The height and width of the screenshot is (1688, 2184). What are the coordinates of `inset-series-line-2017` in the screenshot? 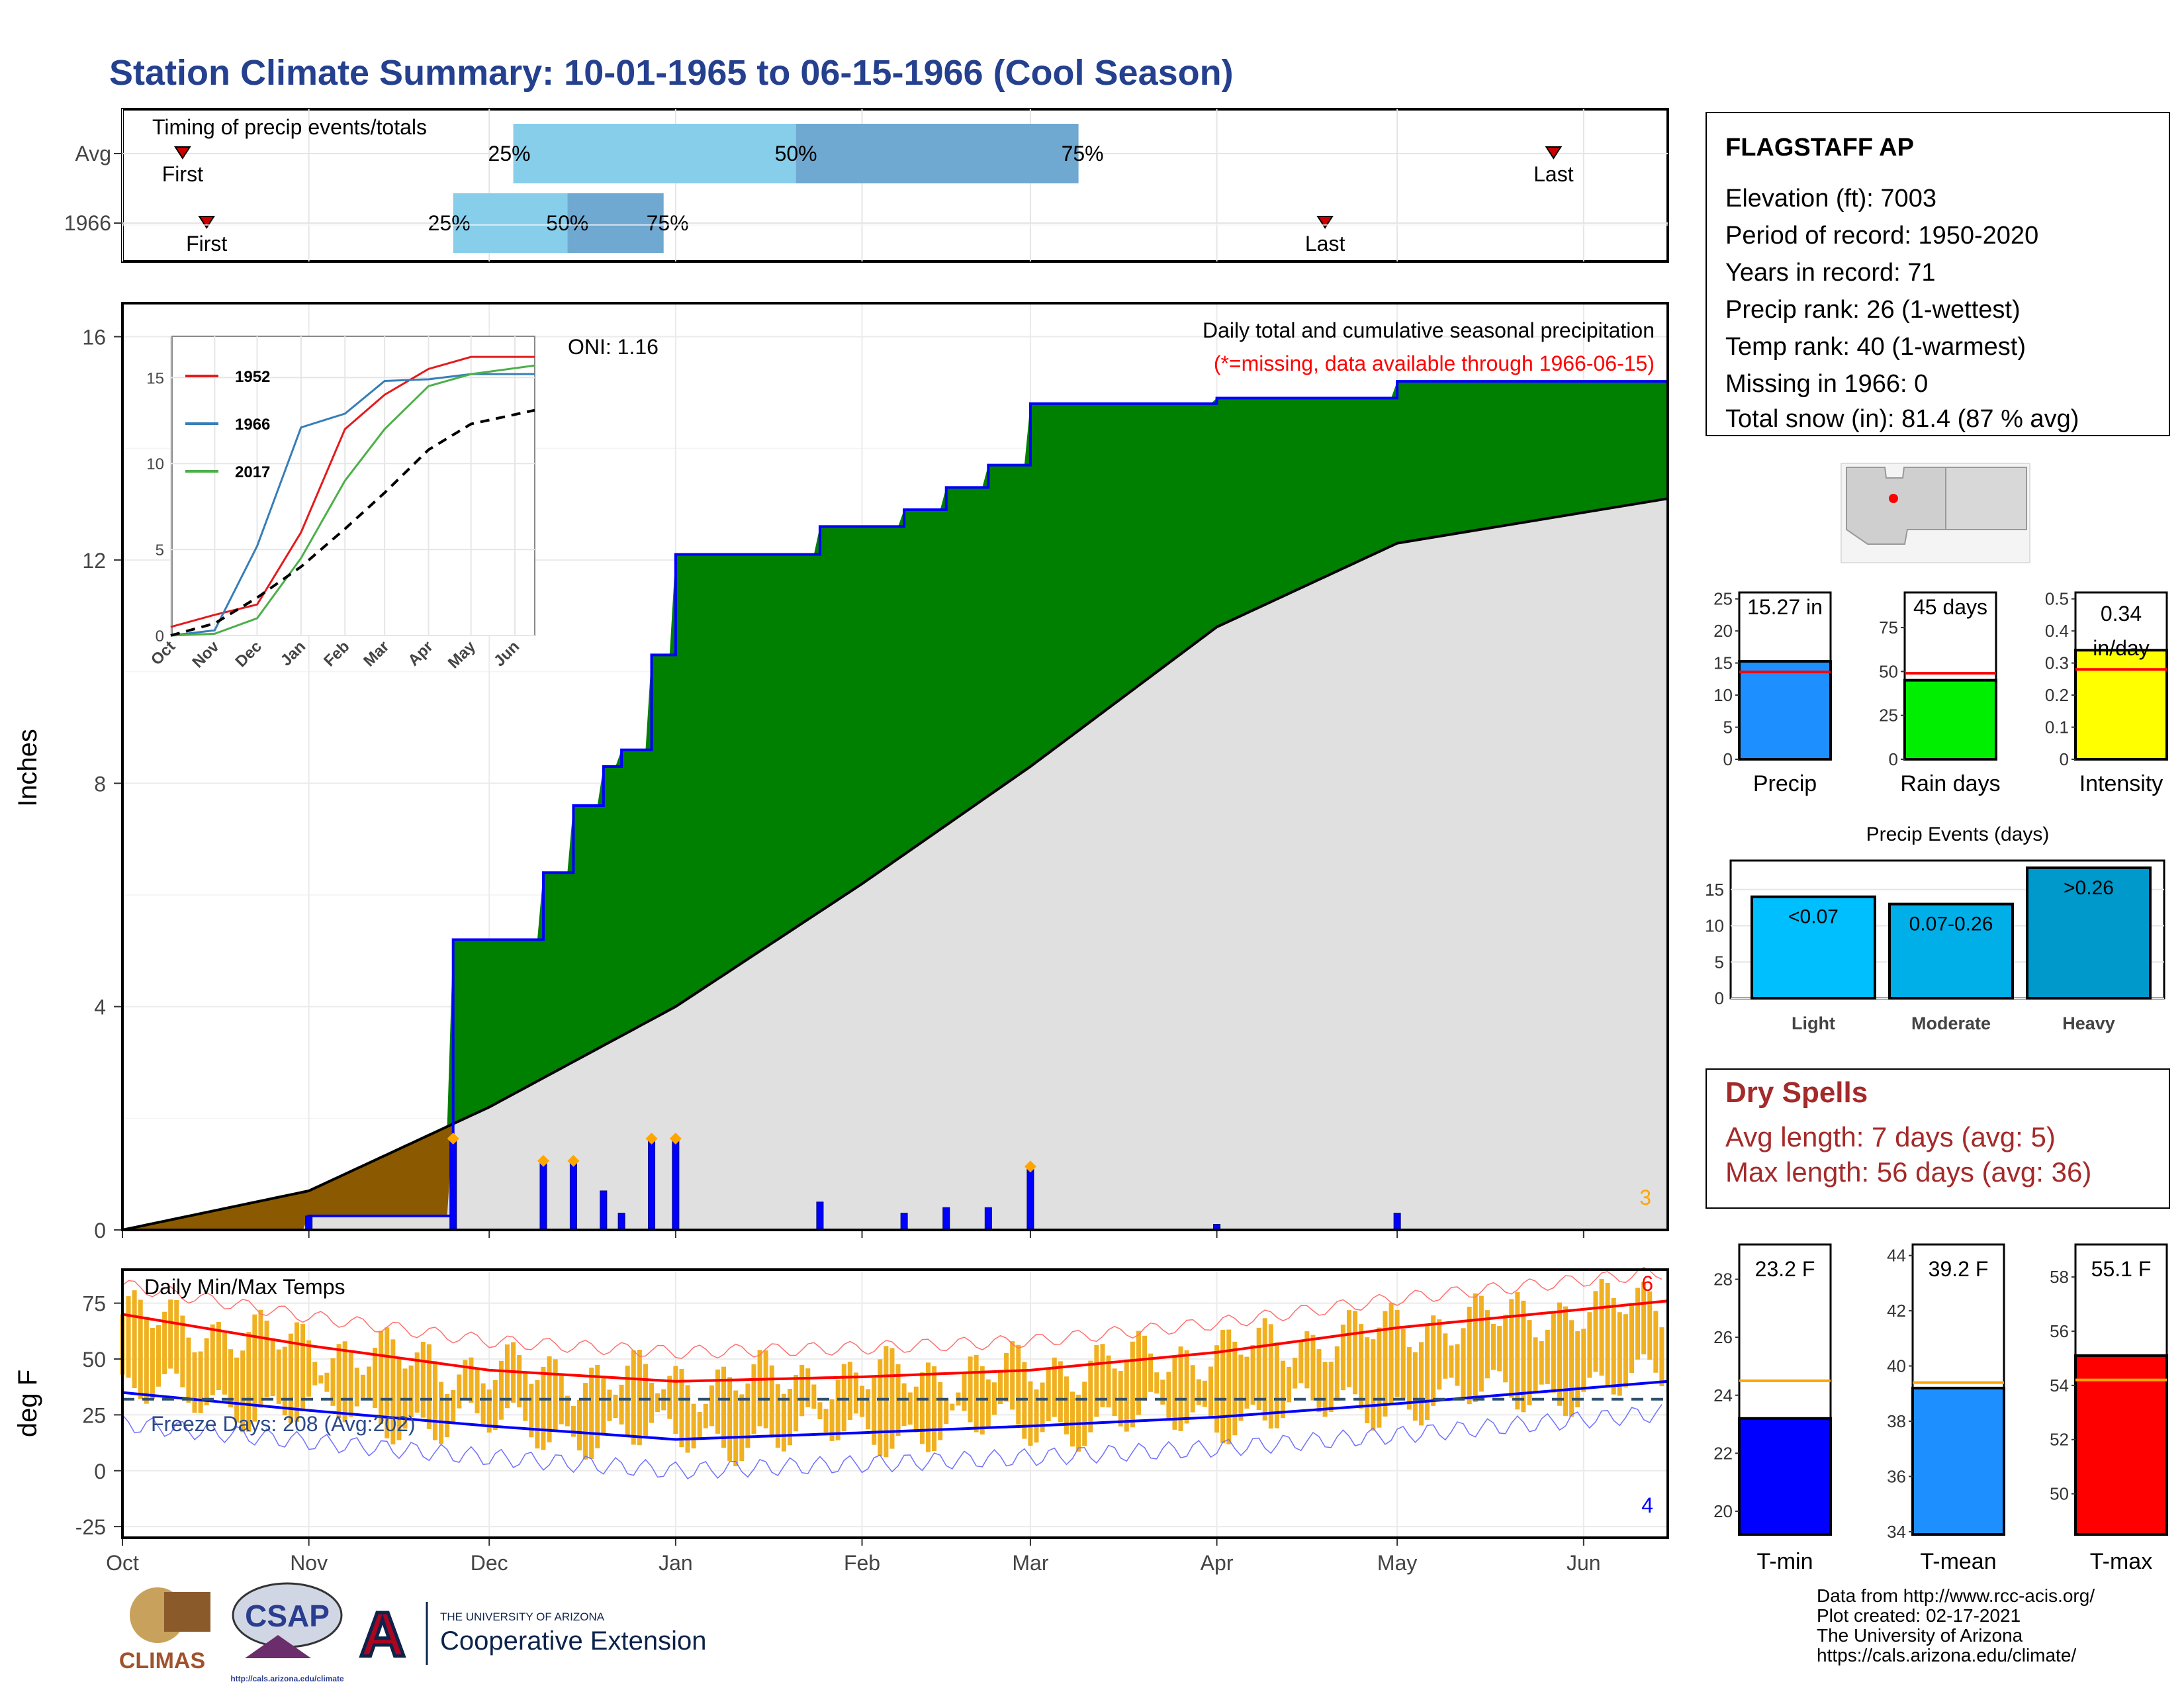 It's located at (353, 500).